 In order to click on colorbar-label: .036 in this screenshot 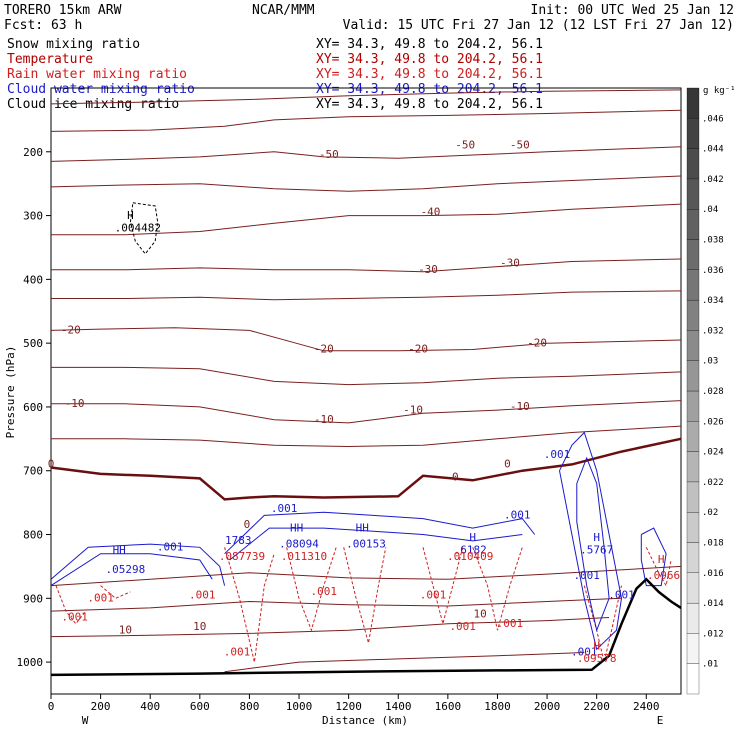, I will do `click(713, 271)`.